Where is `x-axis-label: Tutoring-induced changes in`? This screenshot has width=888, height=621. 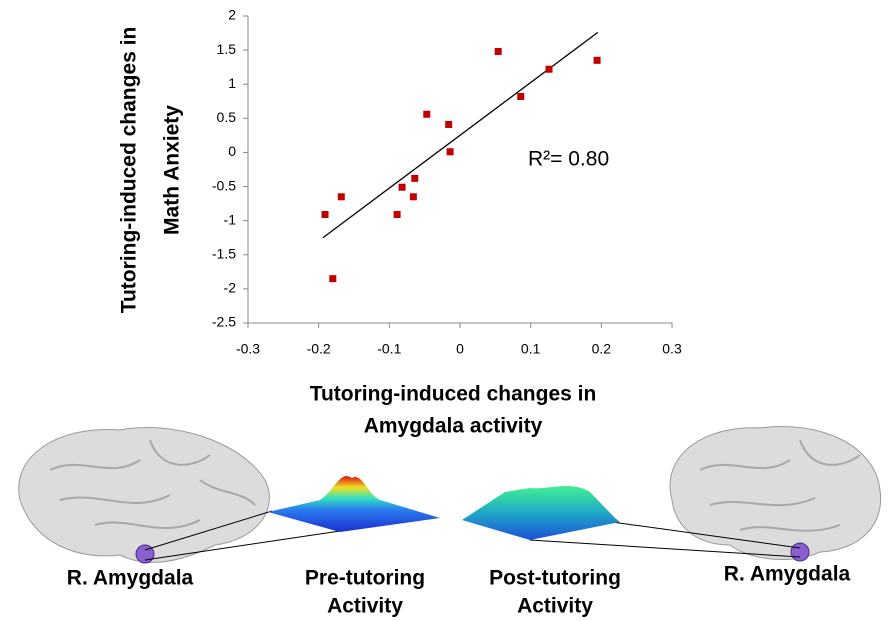 x-axis-label: Tutoring-induced changes in is located at coordinates (453, 394).